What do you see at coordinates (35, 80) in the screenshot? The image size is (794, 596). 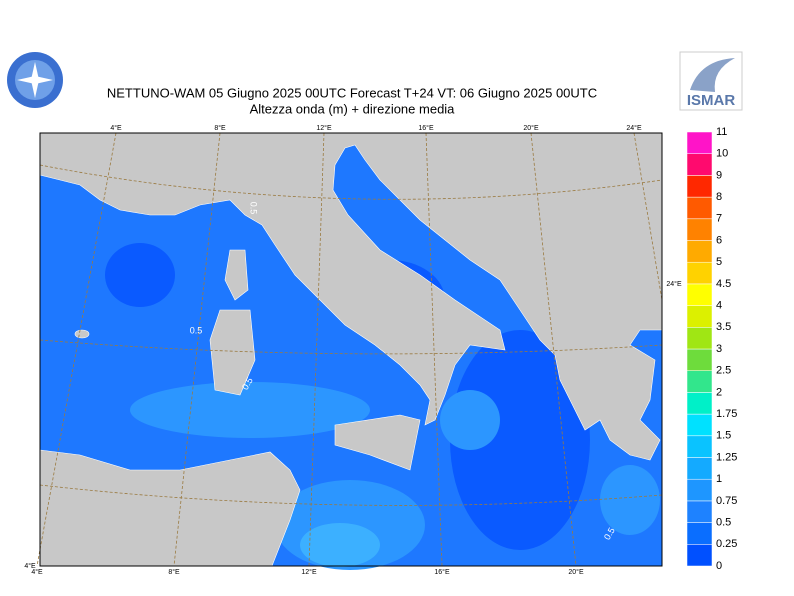 I see `logo-left` at bounding box center [35, 80].